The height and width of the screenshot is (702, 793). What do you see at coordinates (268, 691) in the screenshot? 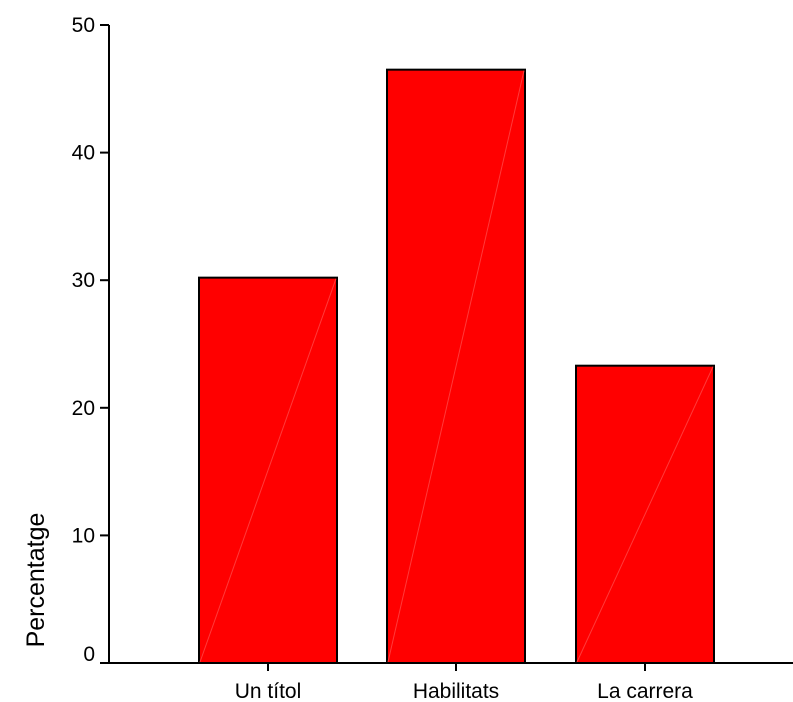
I see `x-tick-label: Un títol` at bounding box center [268, 691].